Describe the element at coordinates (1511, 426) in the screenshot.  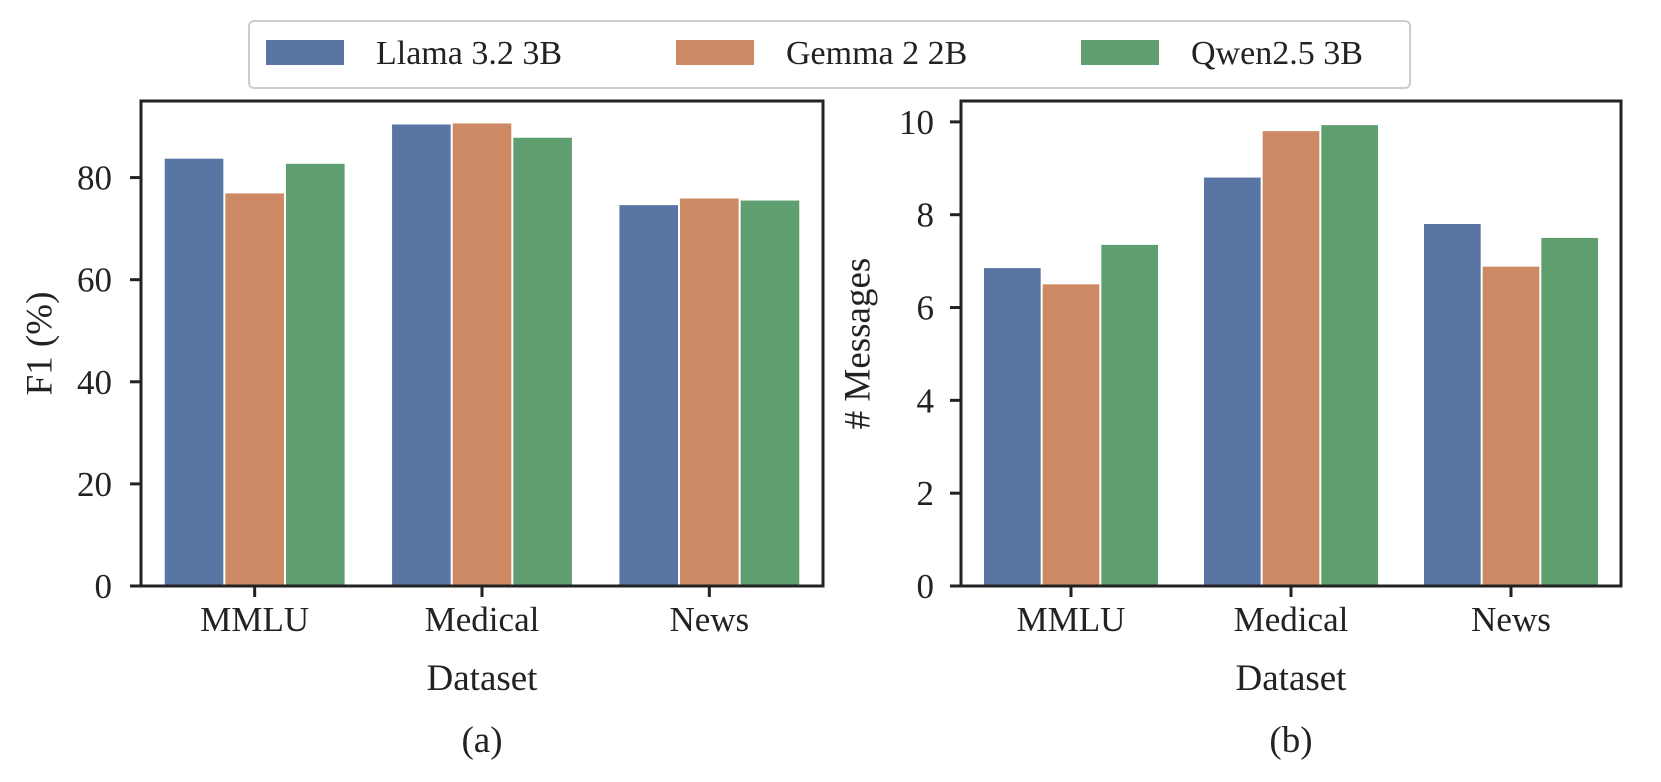
I see `panel-b-bar-news-gemma-2-2b` at that location.